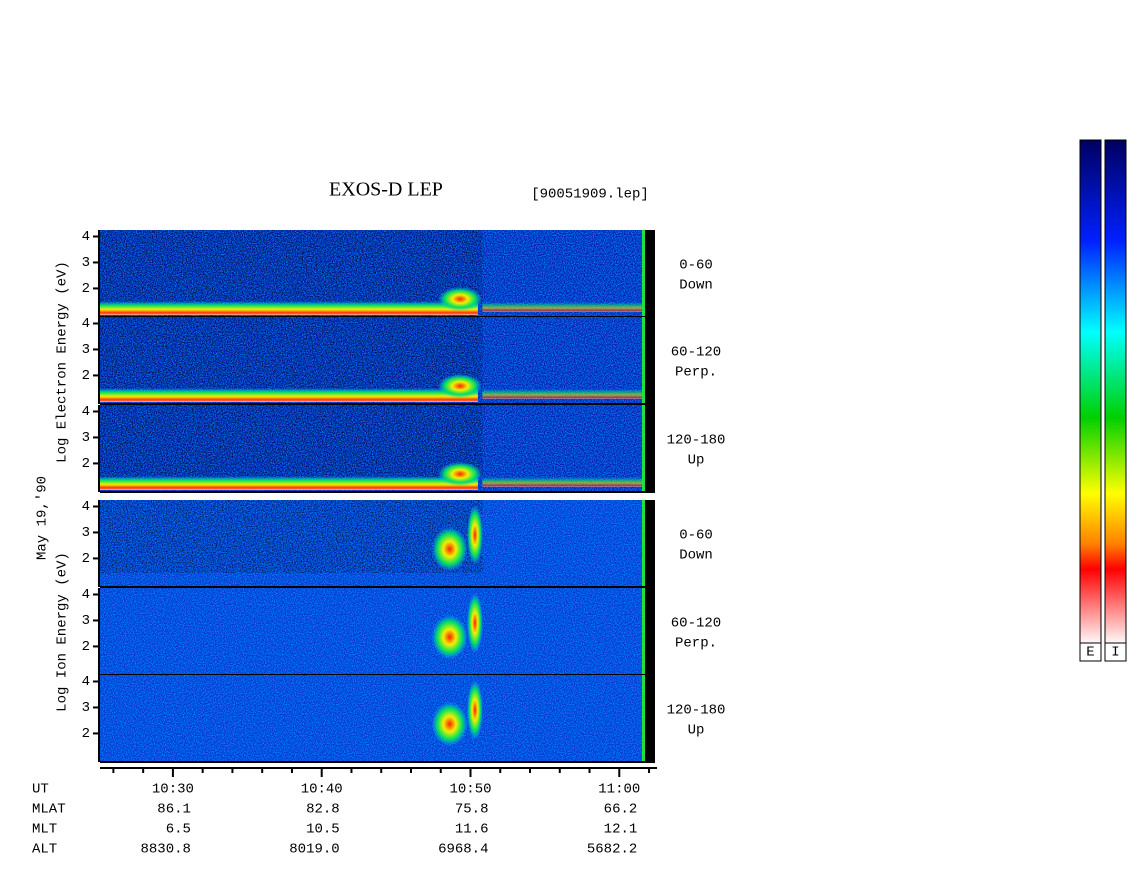 Image resolution: width=1130 pixels, height=875 pixels. I want to click on colorbar-label: E, so click(1090, 653).